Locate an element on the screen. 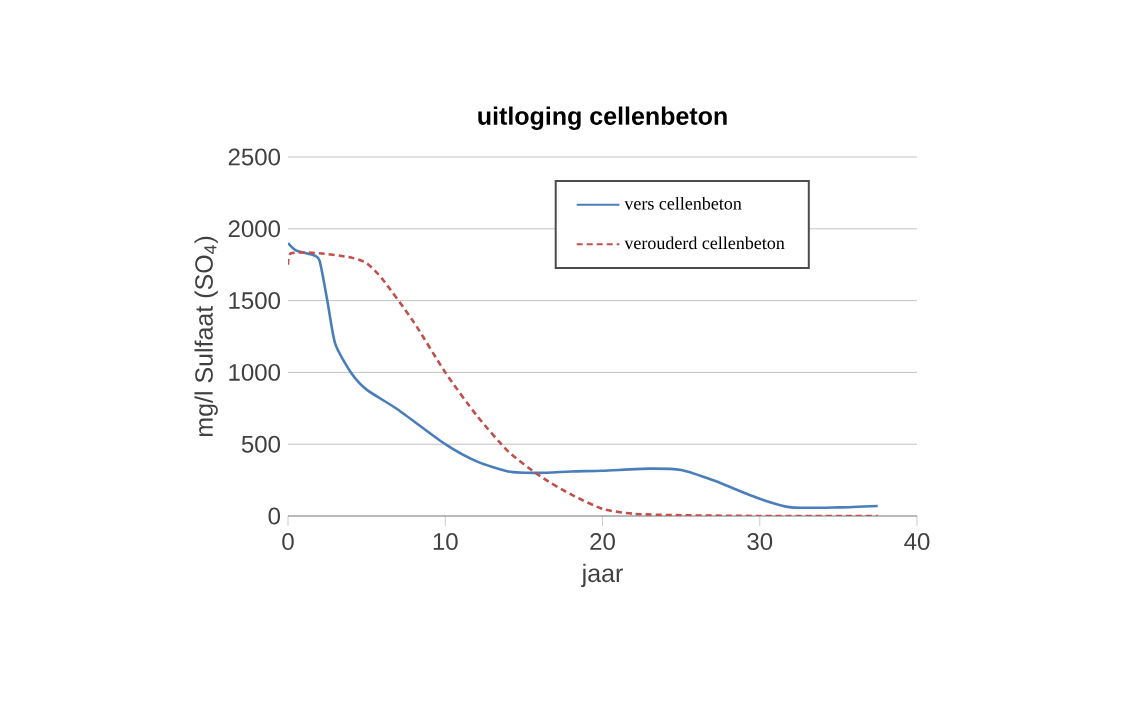 This screenshot has width=1135, height=706. legend-label: verouderd cellenbeton is located at coordinates (704, 243).